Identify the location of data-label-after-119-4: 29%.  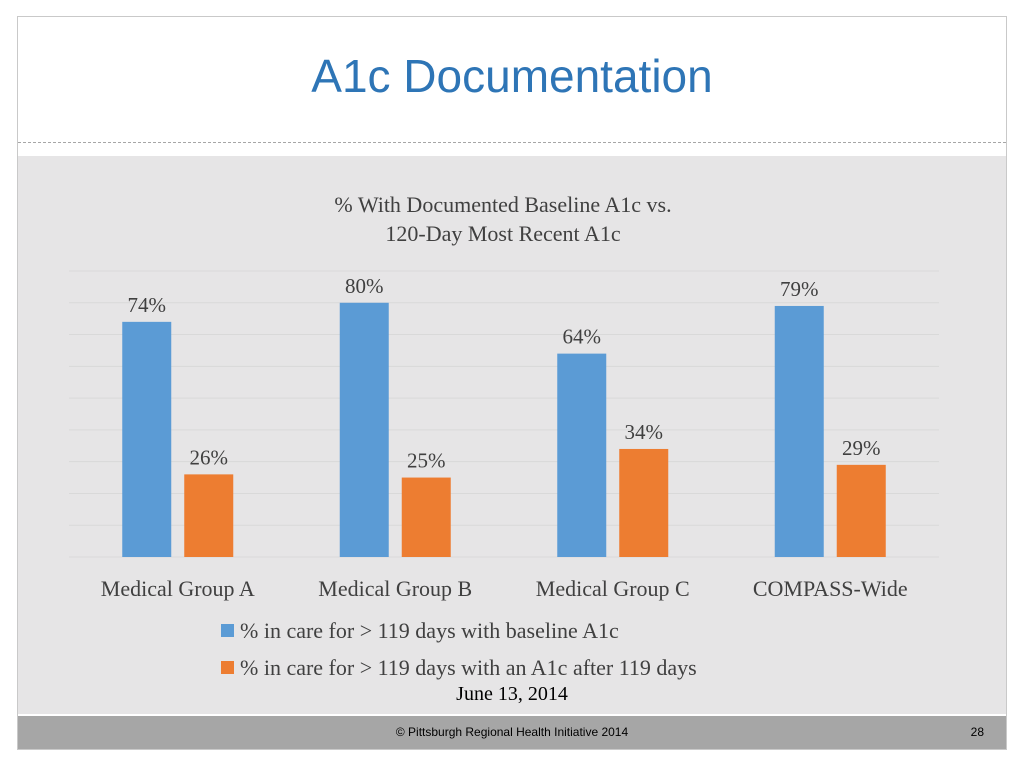
(861, 448).